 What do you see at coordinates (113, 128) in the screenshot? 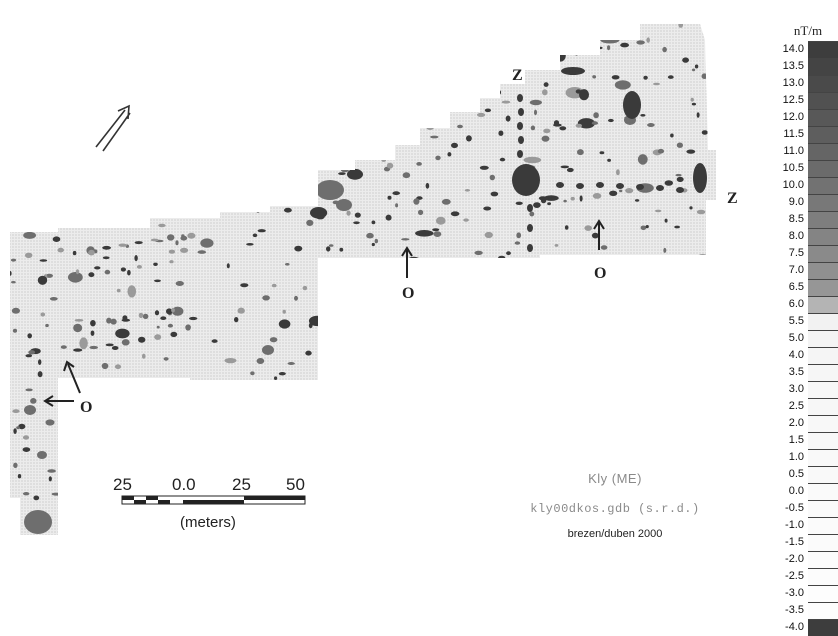
I see `north-arrow-icon` at bounding box center [113, 128].